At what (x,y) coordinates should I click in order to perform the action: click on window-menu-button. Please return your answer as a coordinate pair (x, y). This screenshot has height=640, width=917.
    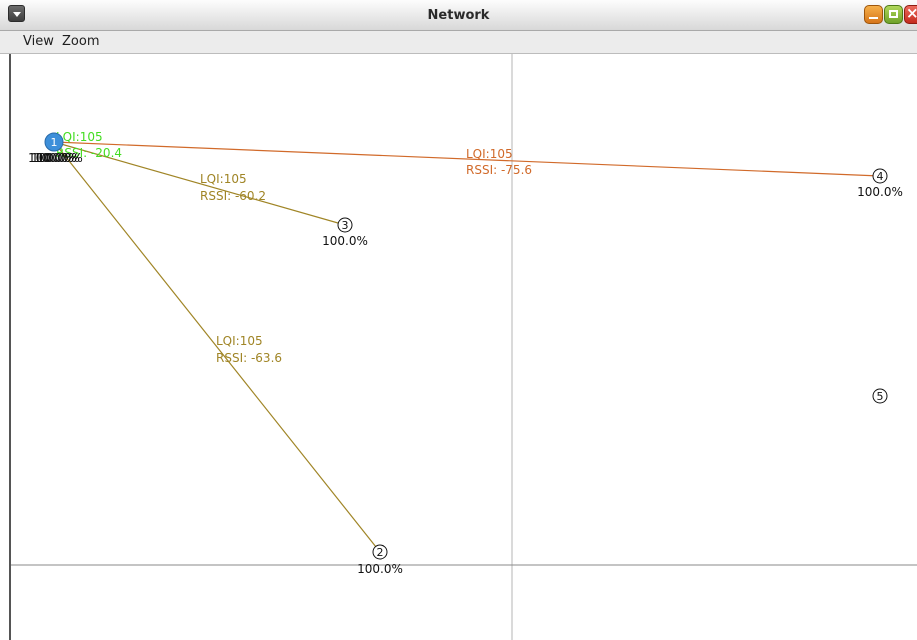
    Looking at the image, I should click on (16, 13).